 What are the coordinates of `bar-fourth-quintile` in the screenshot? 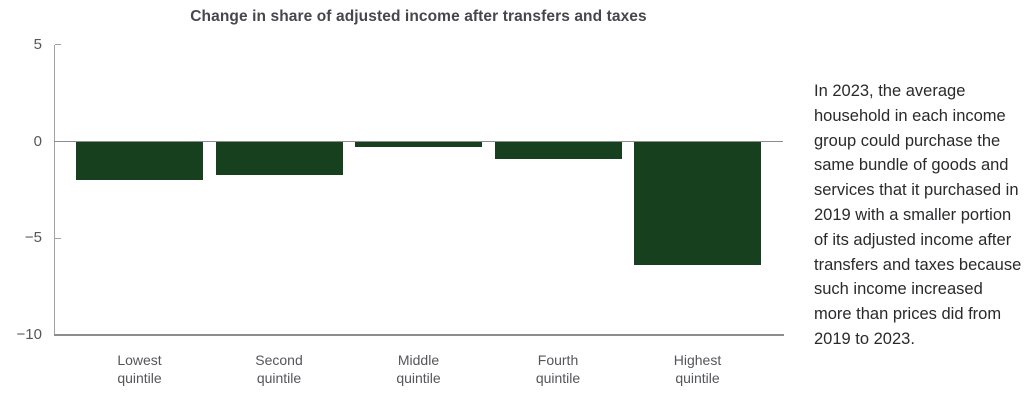 It's located at (558, 150).